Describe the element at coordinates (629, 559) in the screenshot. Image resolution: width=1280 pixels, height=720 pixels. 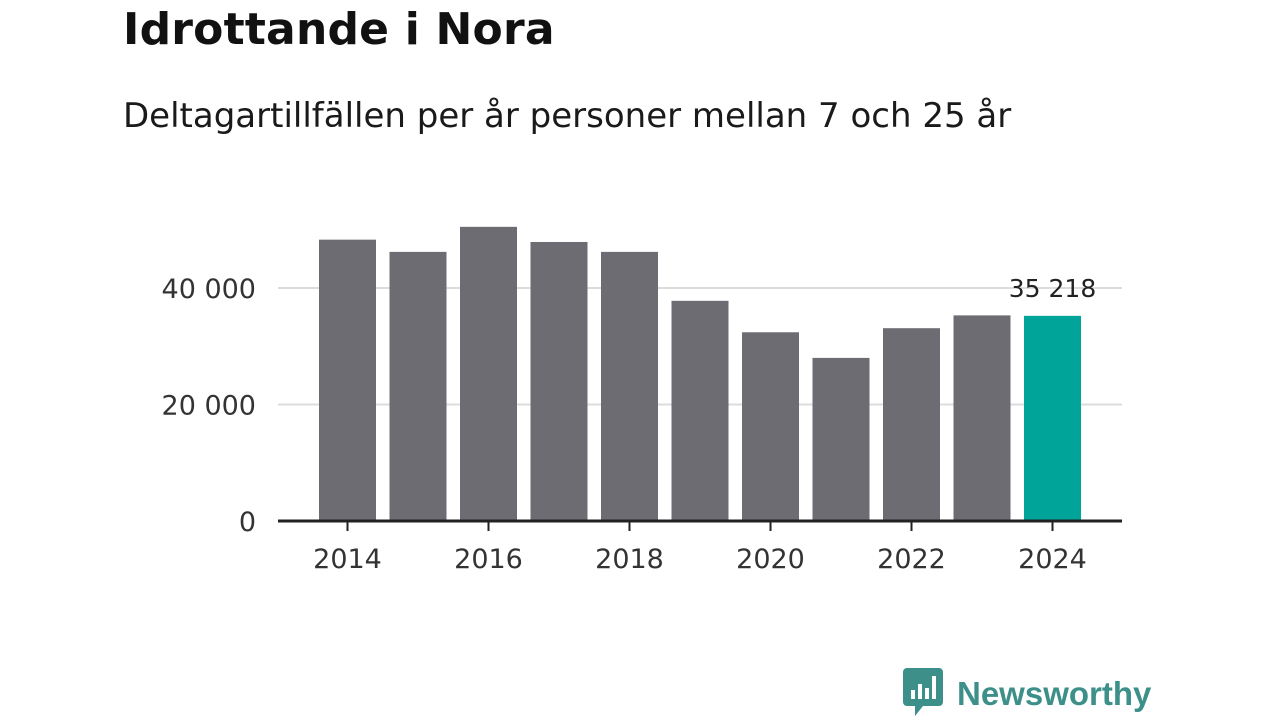
I see `x-tick-label: 2018` at that location.